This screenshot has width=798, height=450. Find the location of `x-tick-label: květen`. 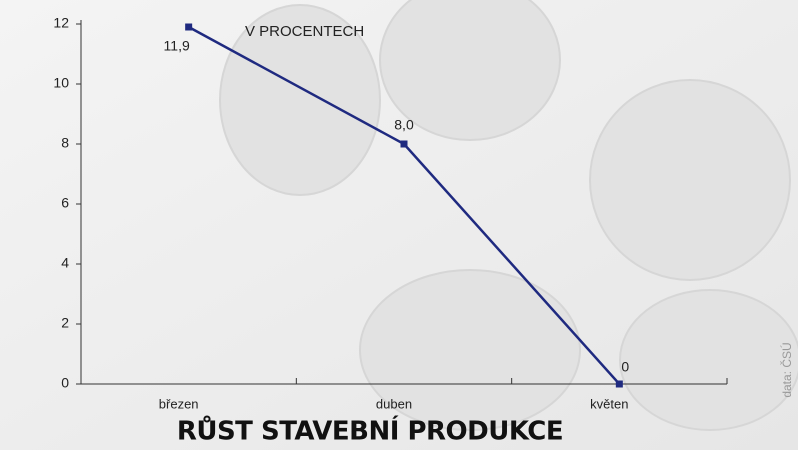

x-tick-label: květen is located at coordinates (609, 403).